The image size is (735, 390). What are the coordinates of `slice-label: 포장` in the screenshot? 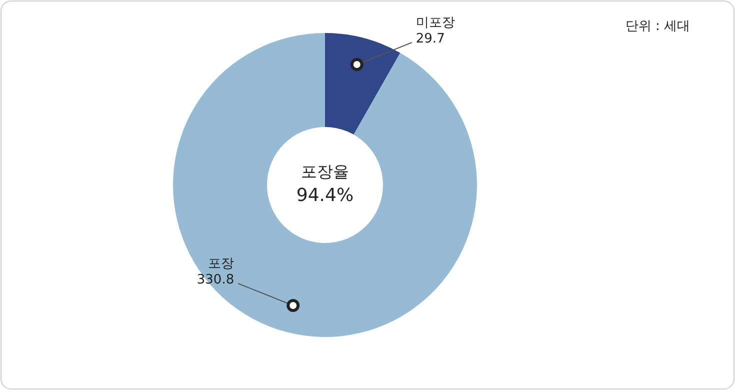 It's located at (221, 264).